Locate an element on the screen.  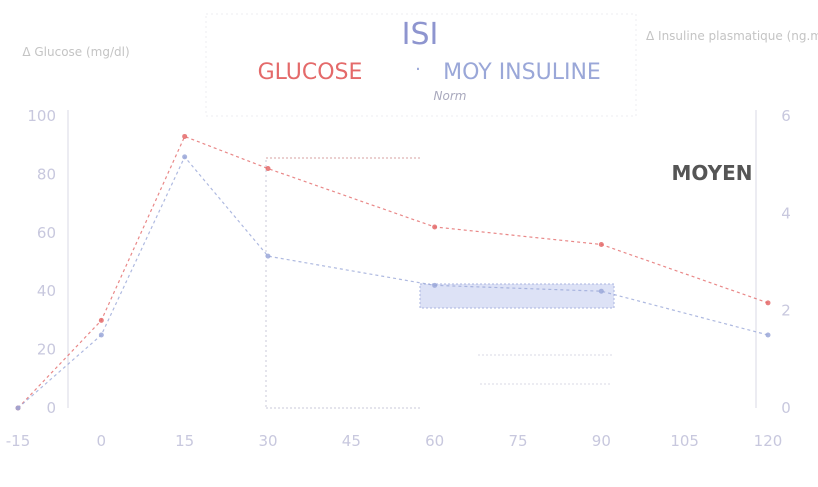
x-tick-label: 120 is located at coordinates (768, 441).